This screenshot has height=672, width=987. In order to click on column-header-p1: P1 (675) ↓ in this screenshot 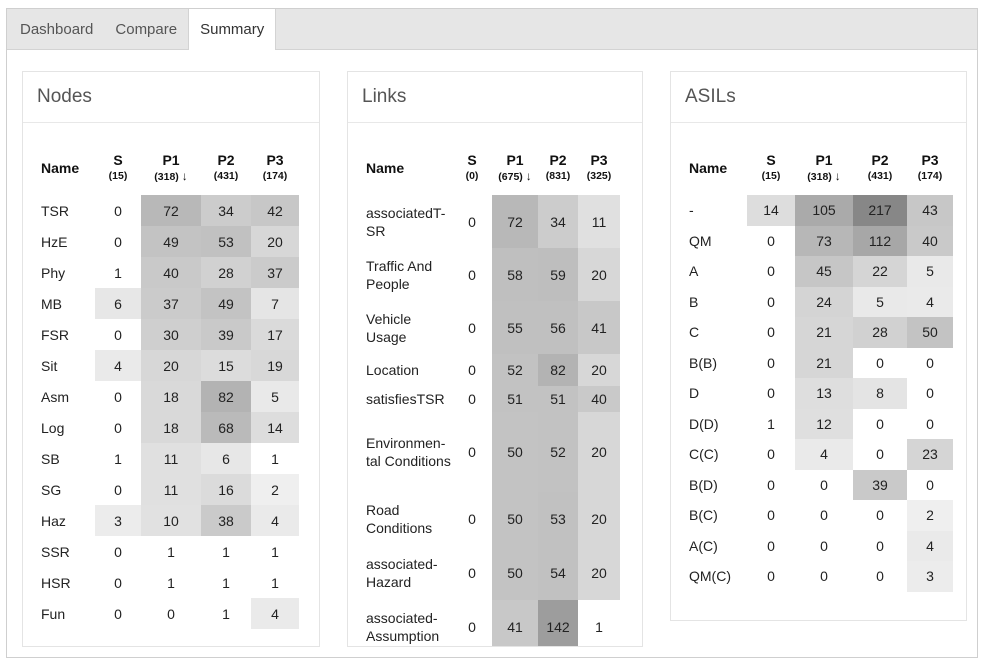, I will do `click(515, 168)`.